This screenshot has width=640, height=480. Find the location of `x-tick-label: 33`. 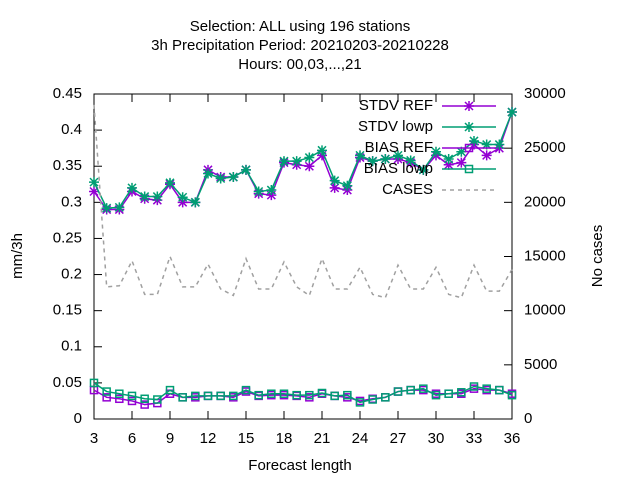

x-tick-label: 33 is located at coordinates (474, 438).